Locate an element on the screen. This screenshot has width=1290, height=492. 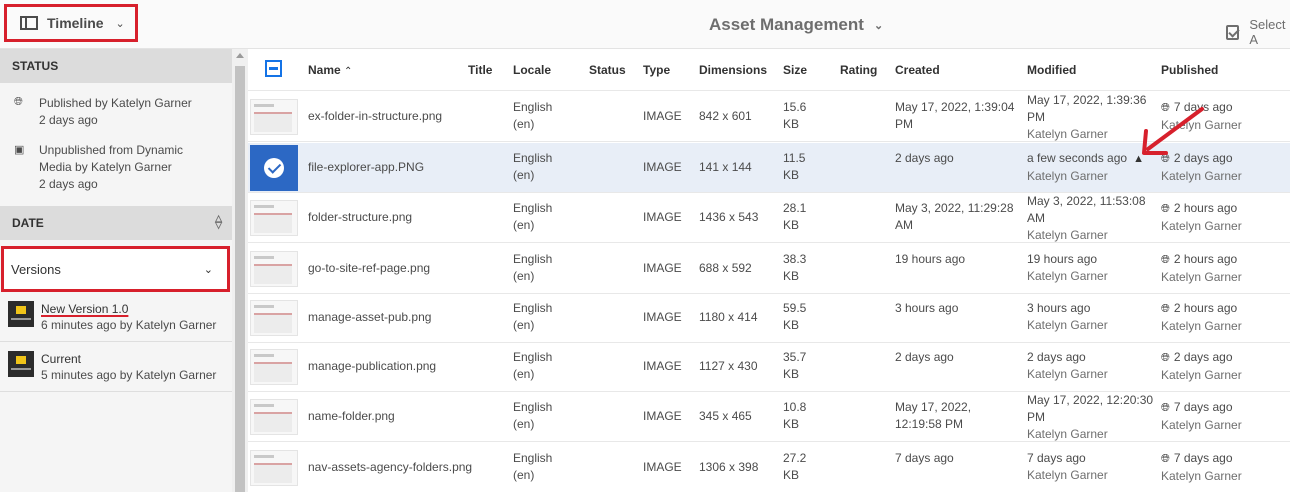
select-all-button: Select A is located at coordinates (1258, 32).